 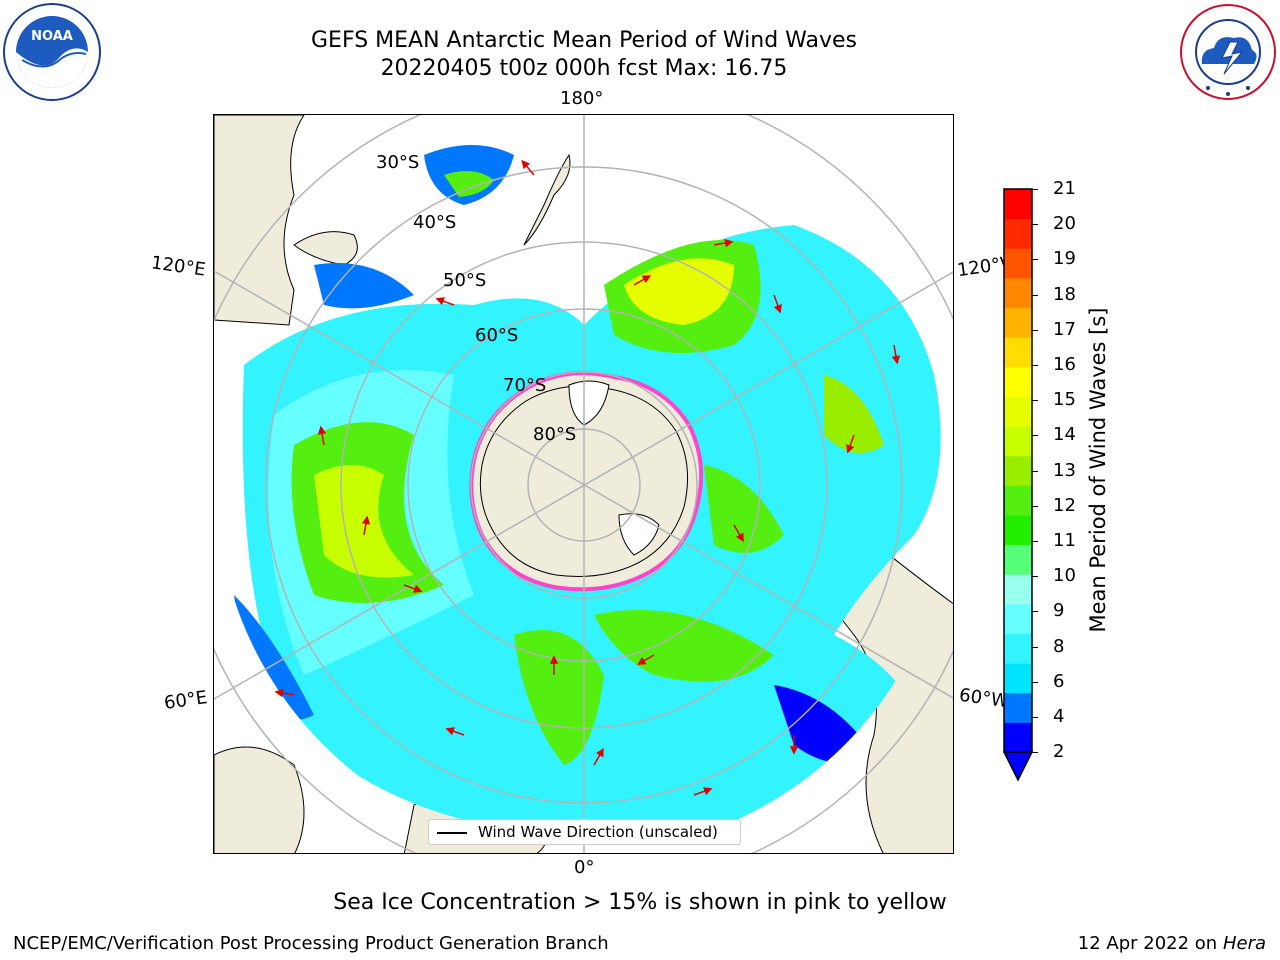 I want to click on colorbar-tick-label: 15, so click(x=1064, y=400).